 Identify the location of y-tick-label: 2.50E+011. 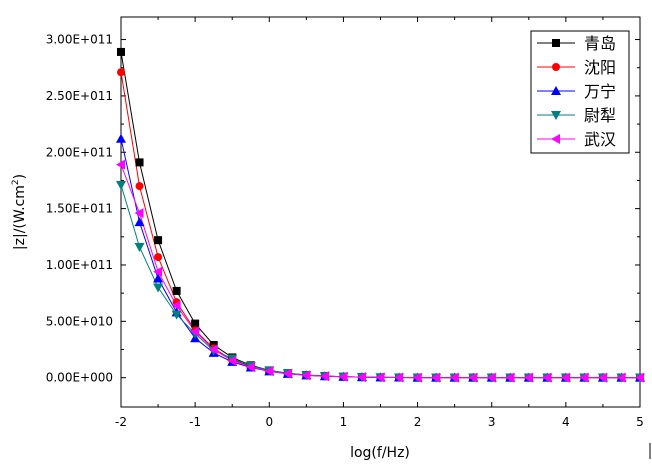
(79, 96).